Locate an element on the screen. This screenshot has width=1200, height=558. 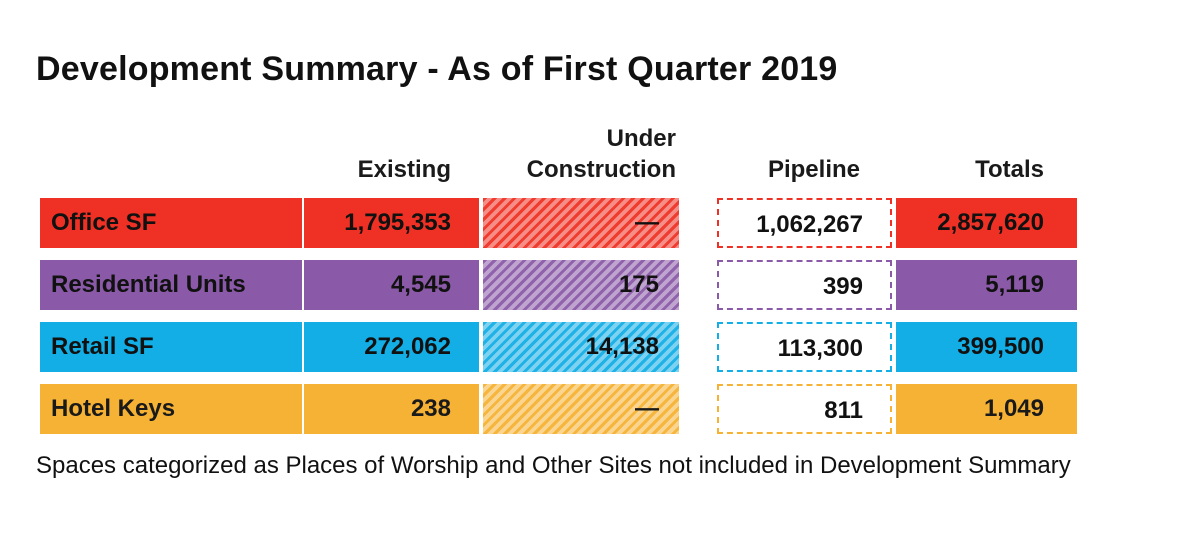
column-header-existing: Existing is located at coordinates (391, 169).